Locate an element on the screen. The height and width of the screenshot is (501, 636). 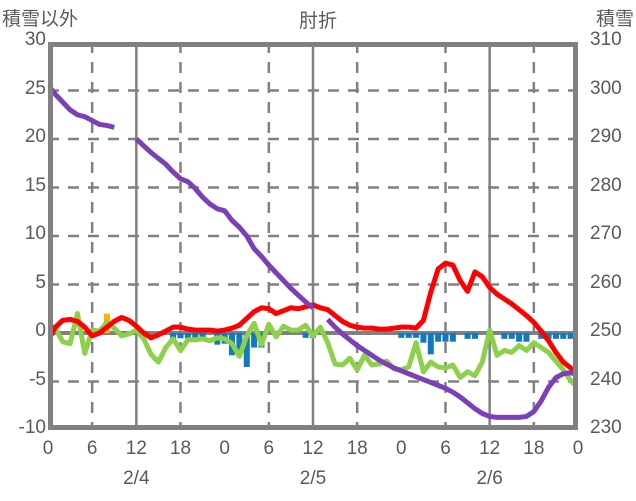
right-tick-240: 240 is located at coordinates (606, 379).